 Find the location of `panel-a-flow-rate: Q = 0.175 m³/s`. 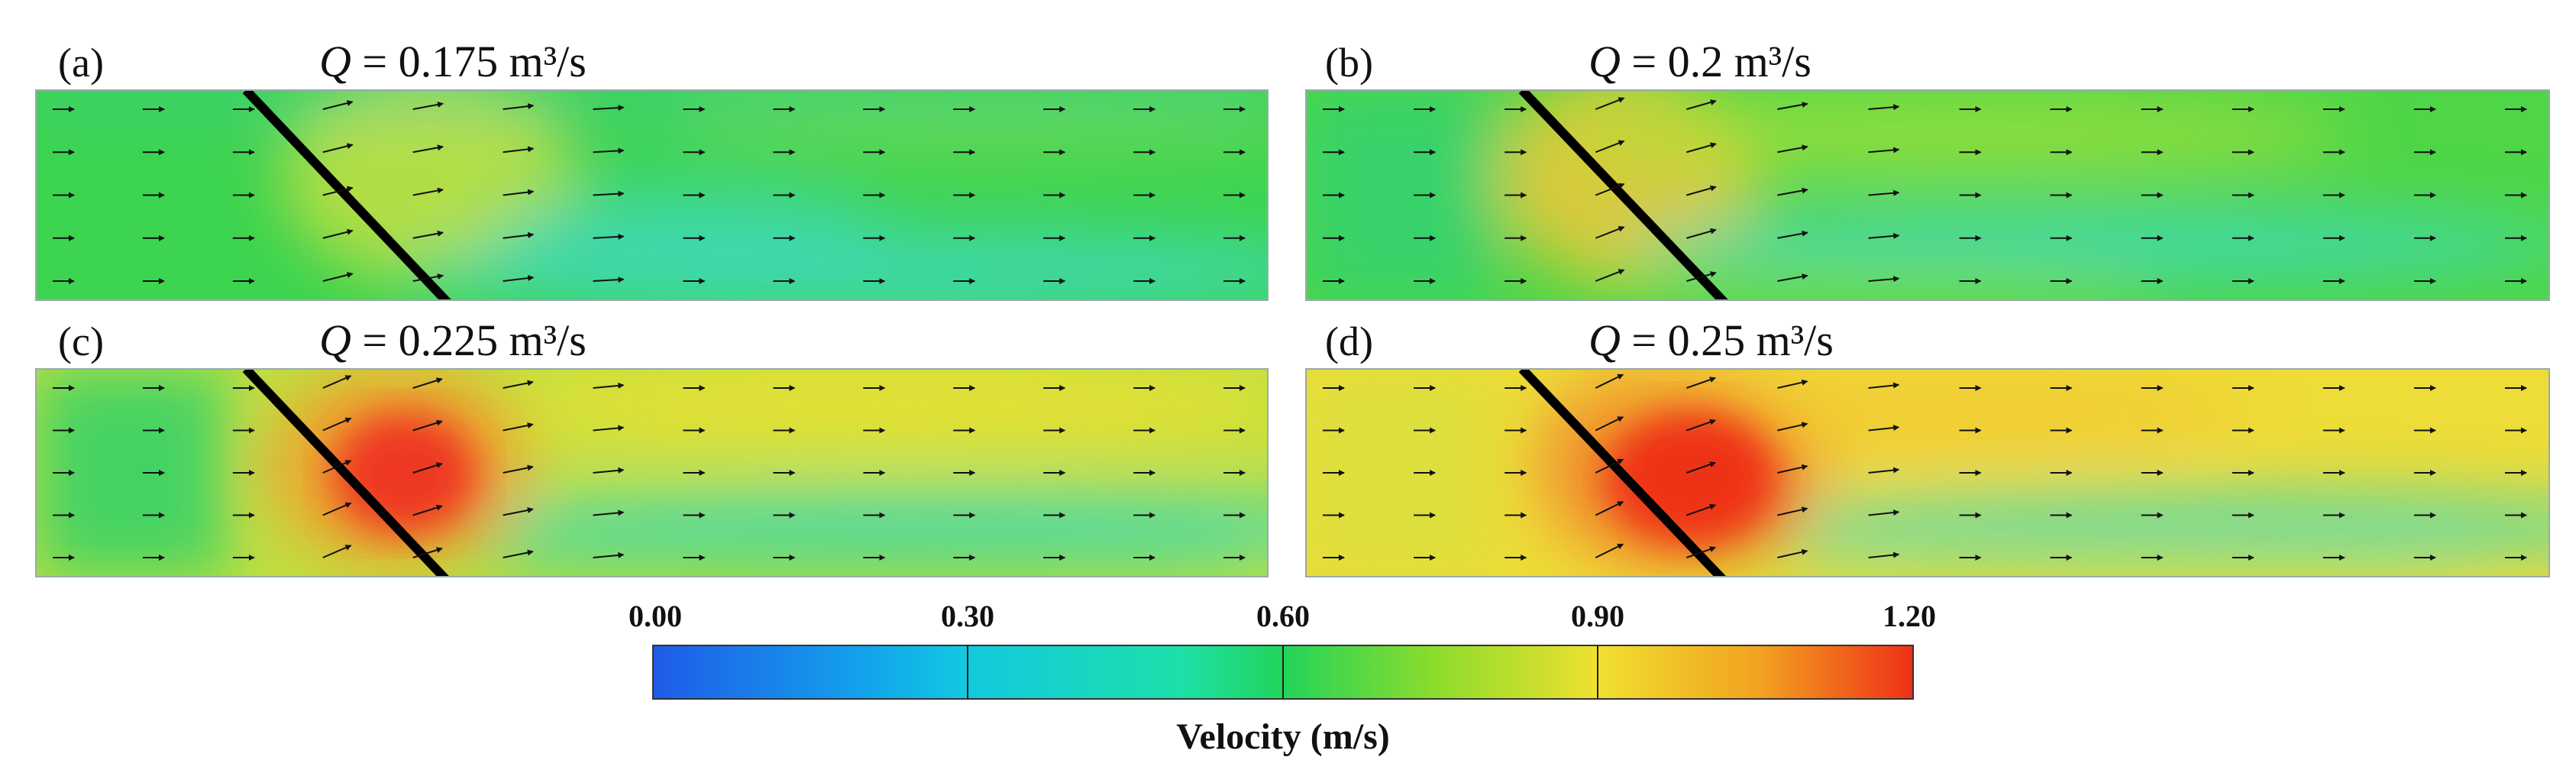

panel-a-flow-rate: Q = 0.175 m³/s is located at coordinates (453, 61).